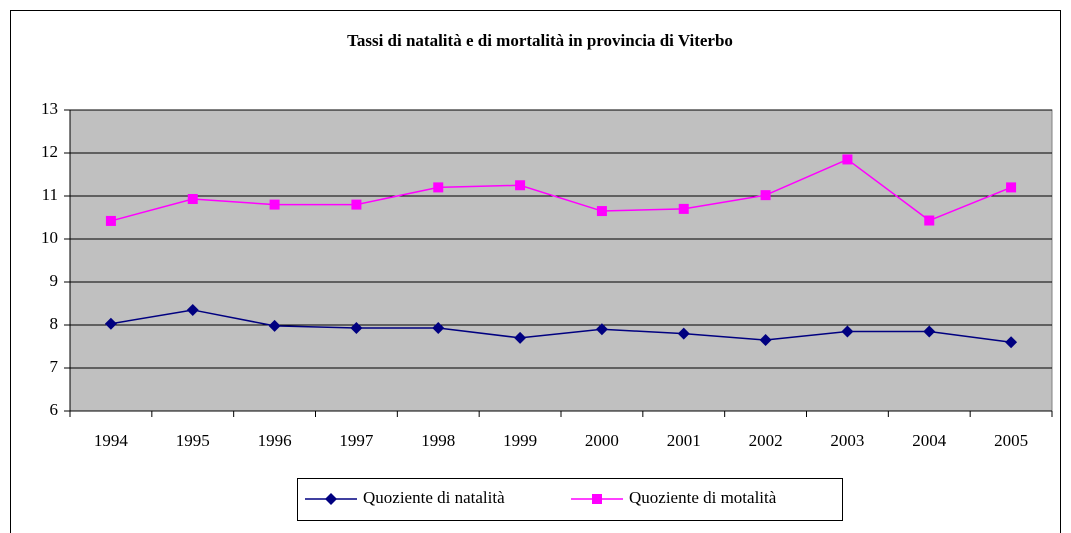 The width and height of the screenshot is (1071, 533). What do you see at coordinates (602, 440) in the screenshot?
I see `x-tick-label: 2000` at bounding box center [602, 440].